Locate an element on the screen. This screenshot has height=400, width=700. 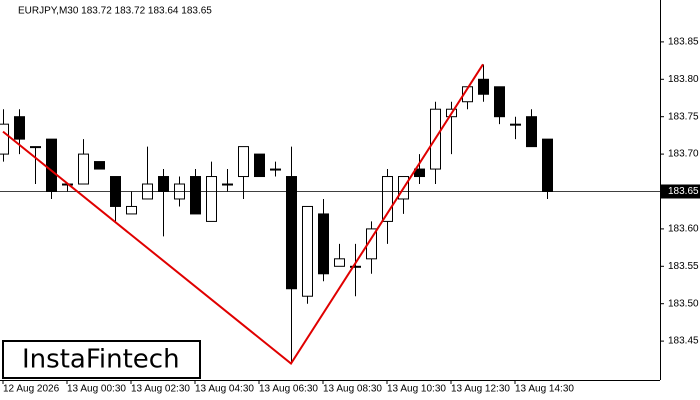
logo: InstaFintech is located at coordinates (101, 360).